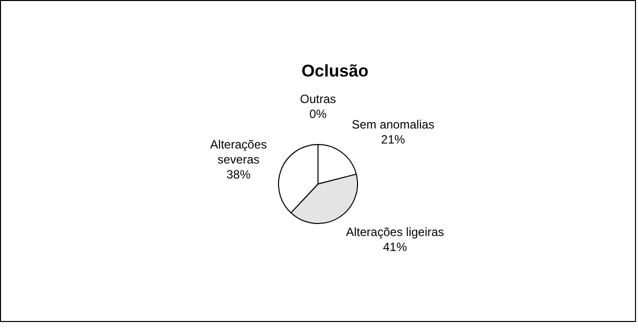 The image size is (638, 331). What do you see at coordinates (238, 151) in the screenshot?
I see `slice-label: Alterações severas` at bounding box center [238, 151].